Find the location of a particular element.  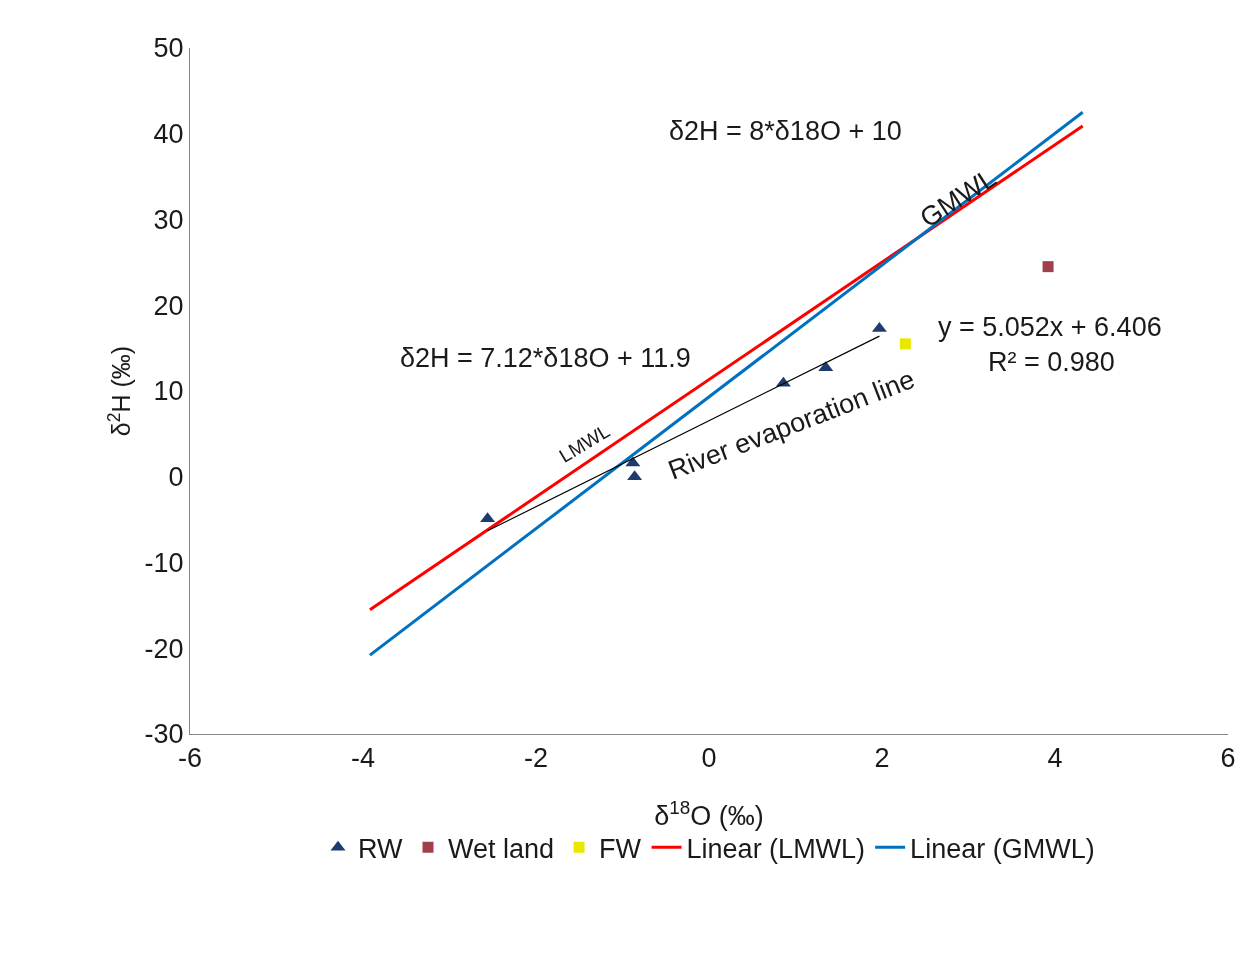

y-tick-label: 30 is located at coordinates (168, 219).